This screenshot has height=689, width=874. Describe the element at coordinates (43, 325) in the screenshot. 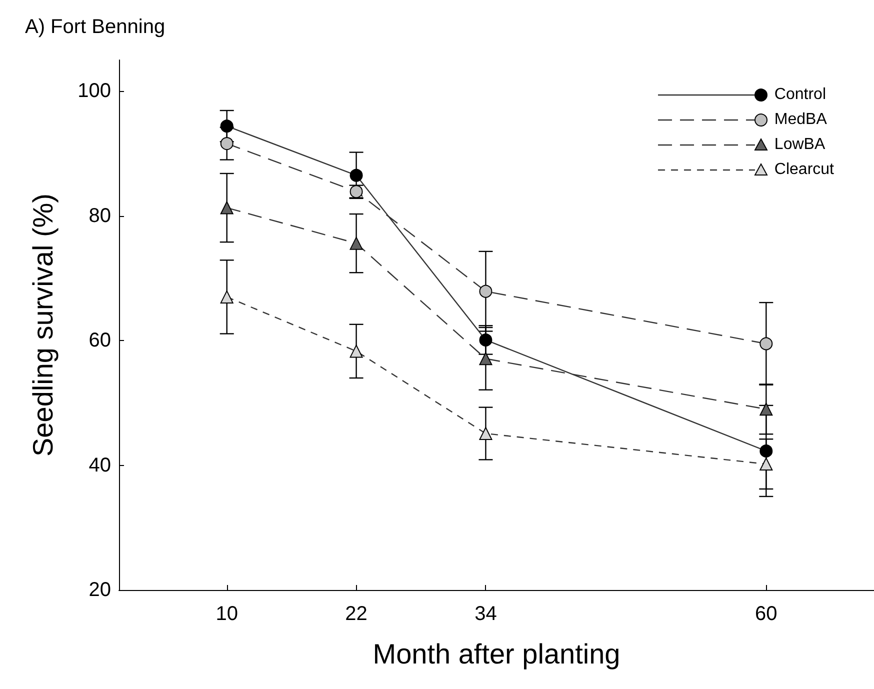

I see `y-axis-title: Seedling survival (%)` at that location.